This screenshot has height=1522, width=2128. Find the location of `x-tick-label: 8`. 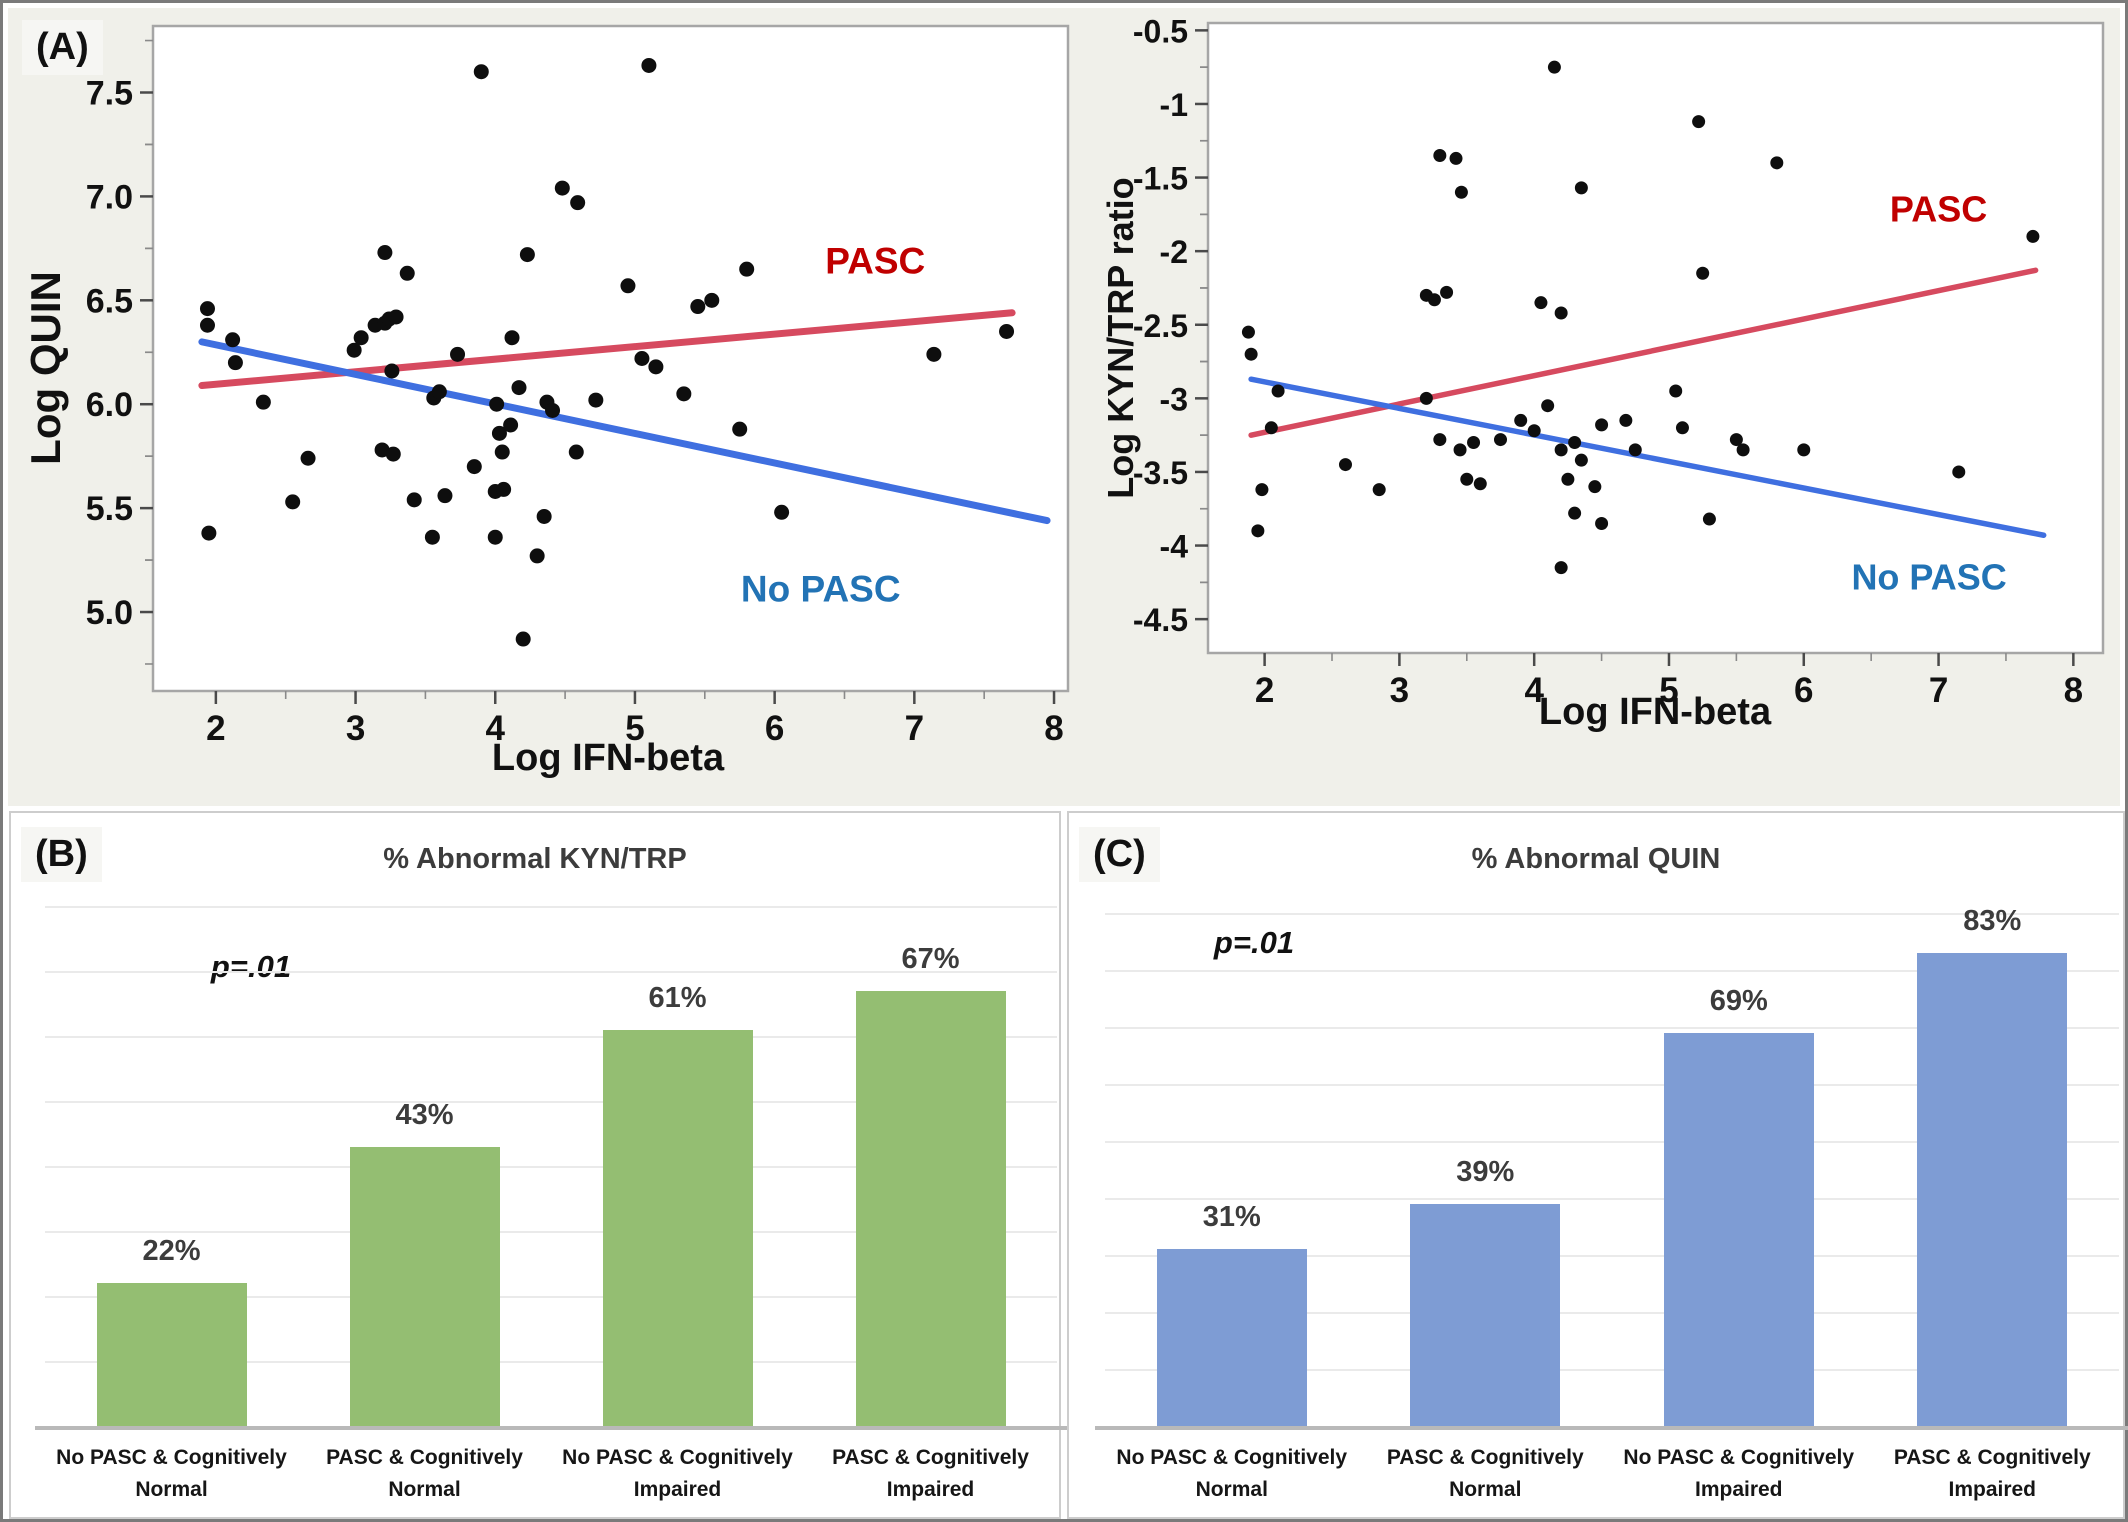

x-tick-label: 8 is located at coordinates (1053, 728).